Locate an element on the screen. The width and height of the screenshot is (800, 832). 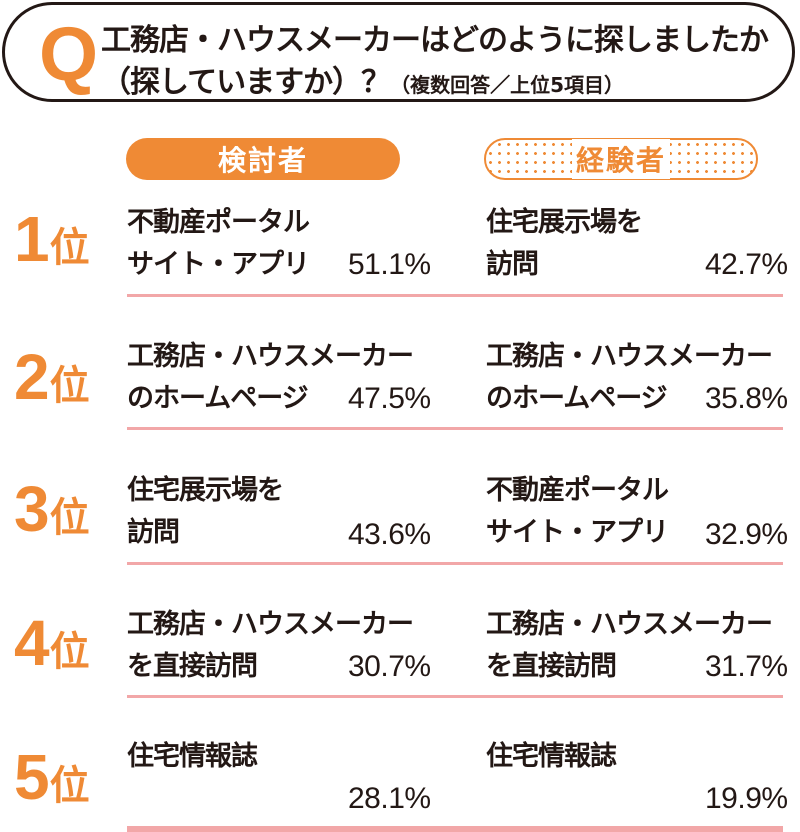
question-title-line2-text: （探していますか）？ is located at coordinates (246, 82).